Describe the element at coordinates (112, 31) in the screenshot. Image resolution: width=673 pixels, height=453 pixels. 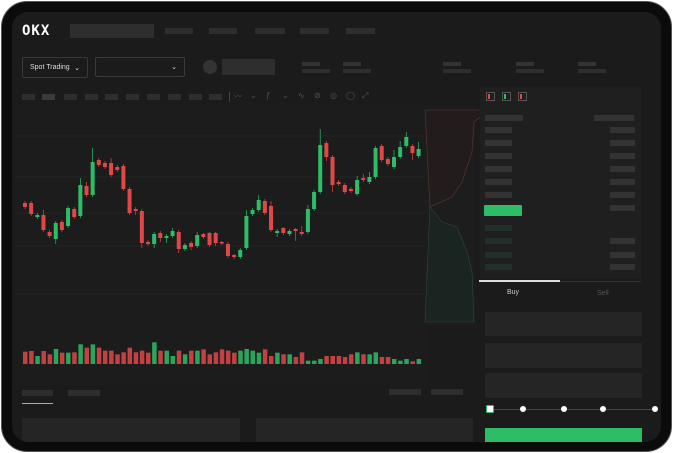
I see `header-search` at that location.